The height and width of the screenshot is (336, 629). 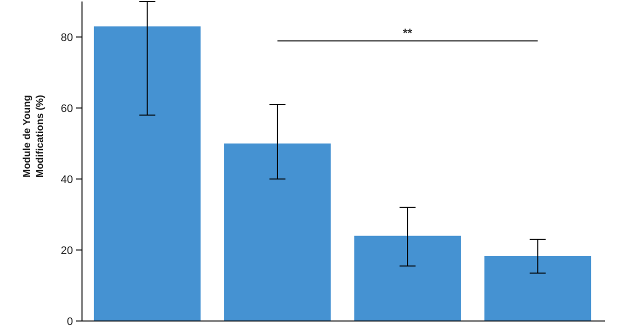 What do you see at coordinates (66, 108) in the screenshot?
I see `y-tick-label: 60` at bounding box center [66, 108].